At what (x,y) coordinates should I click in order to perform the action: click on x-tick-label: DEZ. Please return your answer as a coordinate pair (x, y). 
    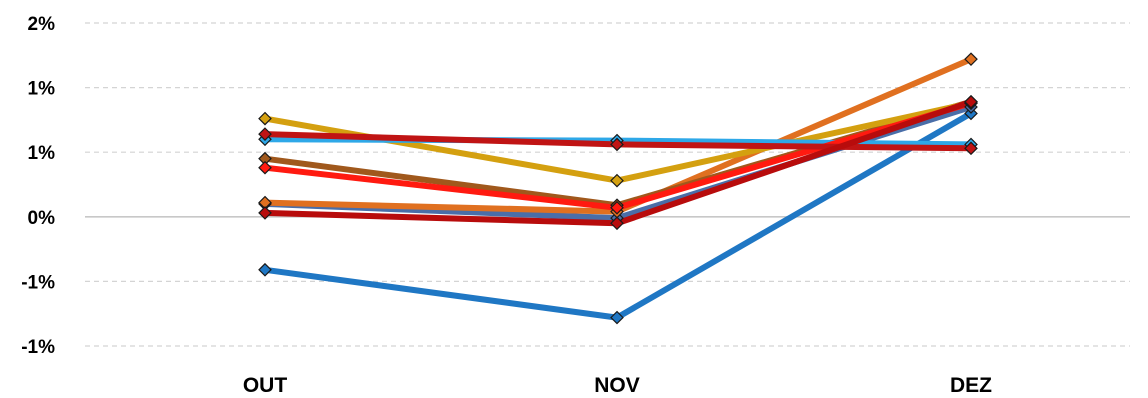
    Looking at the image, I should click on (971, 385).